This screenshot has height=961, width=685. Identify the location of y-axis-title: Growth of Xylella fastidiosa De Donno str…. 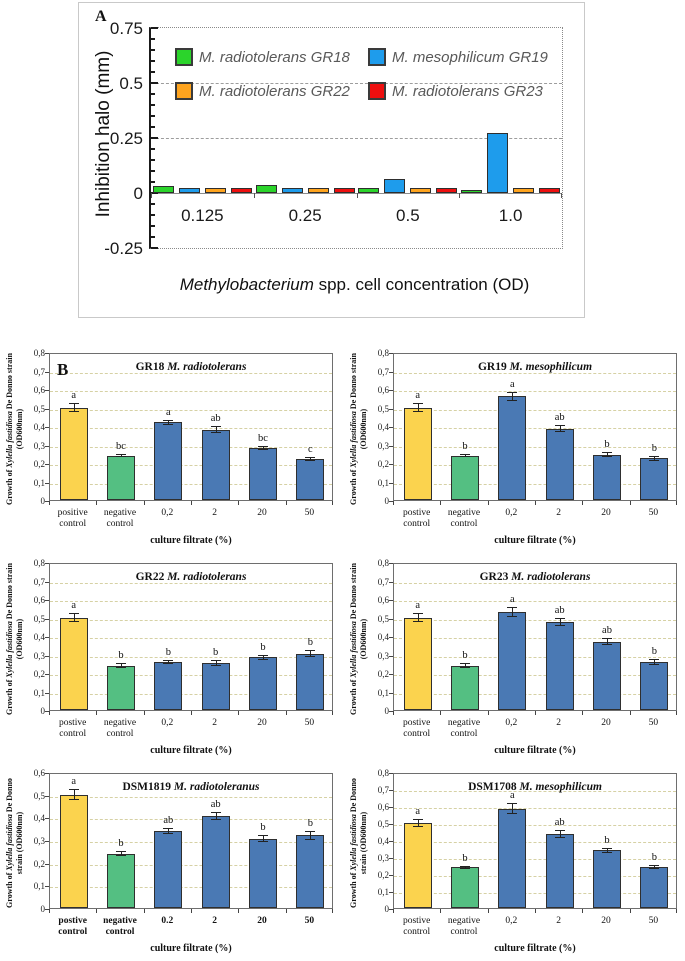
(15, 843).